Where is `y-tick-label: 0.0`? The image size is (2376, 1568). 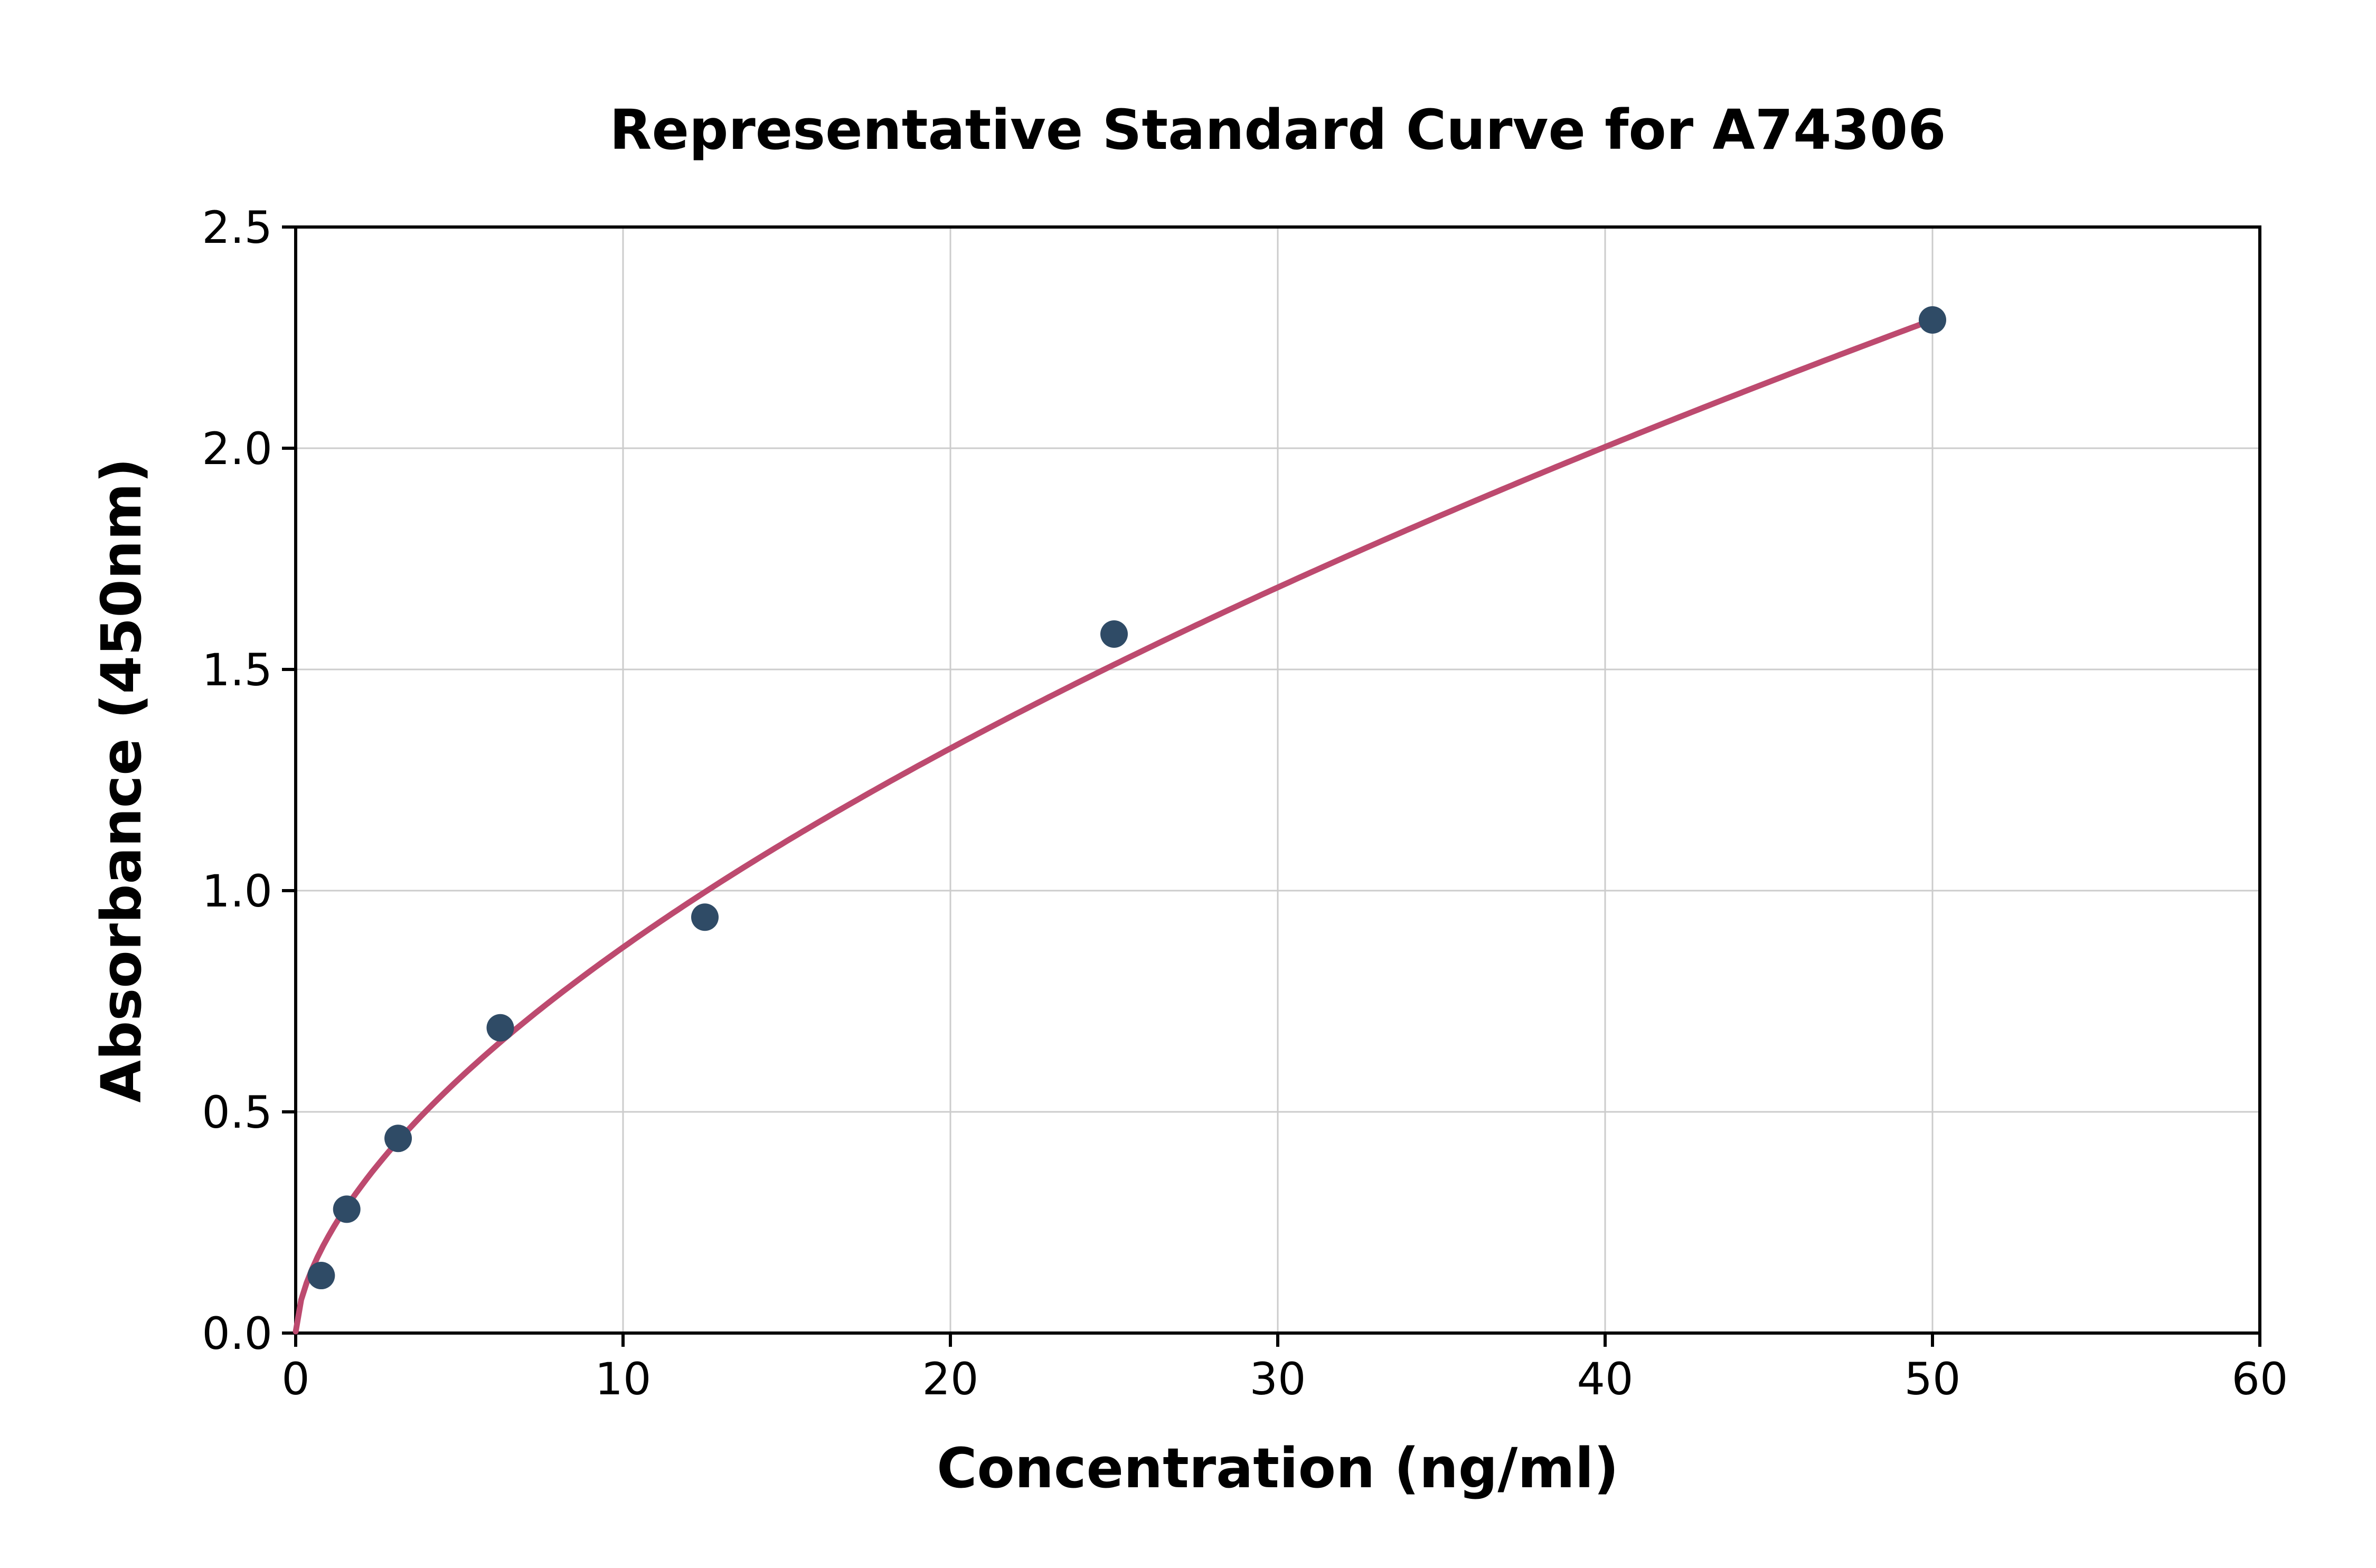 y-tick-label: 0.0 is located at coordinates (237, 1334).